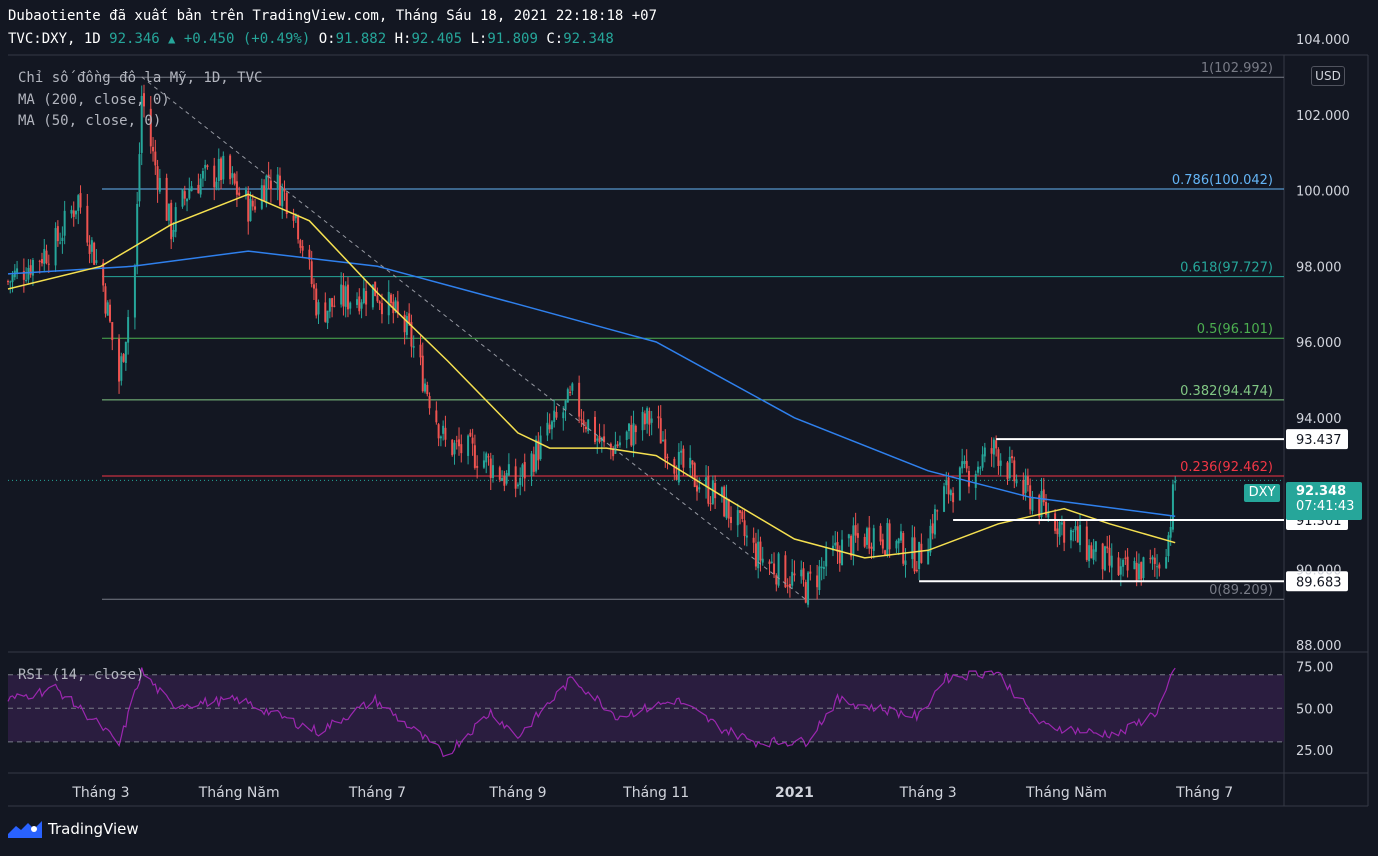 The image size is (1378, 856). I want to click on brand-name: TradingView, so click(93, 829).